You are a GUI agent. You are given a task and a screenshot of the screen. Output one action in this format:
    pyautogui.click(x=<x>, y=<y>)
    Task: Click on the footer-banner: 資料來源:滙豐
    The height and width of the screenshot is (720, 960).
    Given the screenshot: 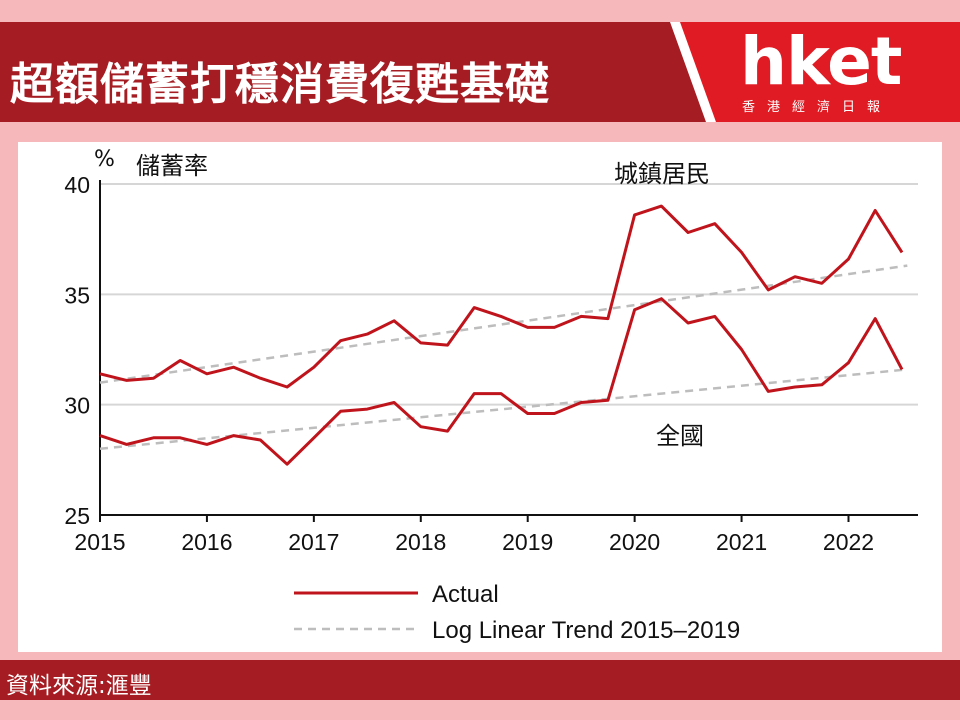 What is the action you would take?
    pyautogui.click(x=480, y=680)
    